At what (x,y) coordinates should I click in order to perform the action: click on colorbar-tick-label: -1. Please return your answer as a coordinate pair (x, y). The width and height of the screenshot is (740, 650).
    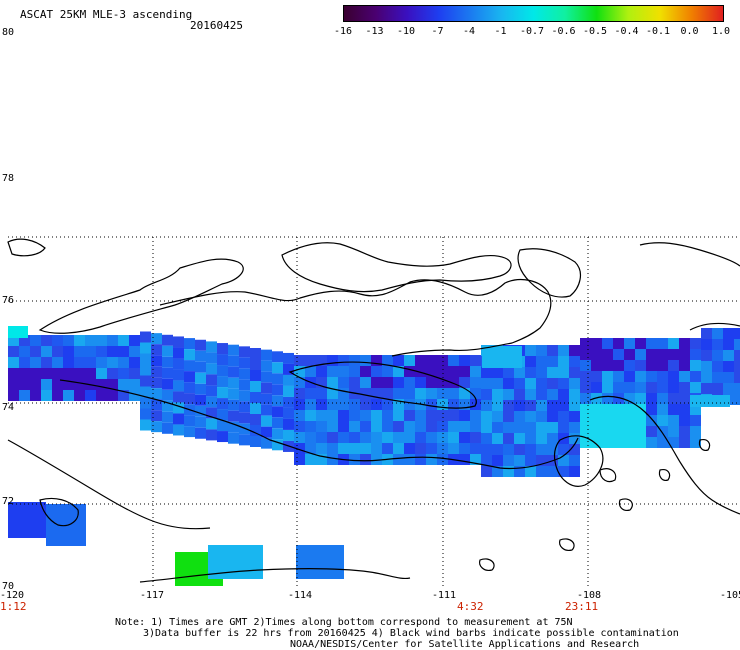
    Looking at the image, I should click on (500, 31).